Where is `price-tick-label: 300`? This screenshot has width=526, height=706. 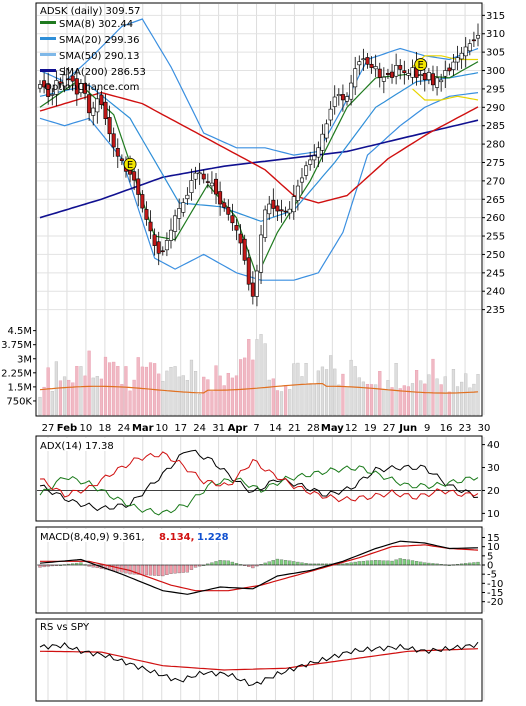
price-tick-label: 300 is located at coordinates (495, 71).